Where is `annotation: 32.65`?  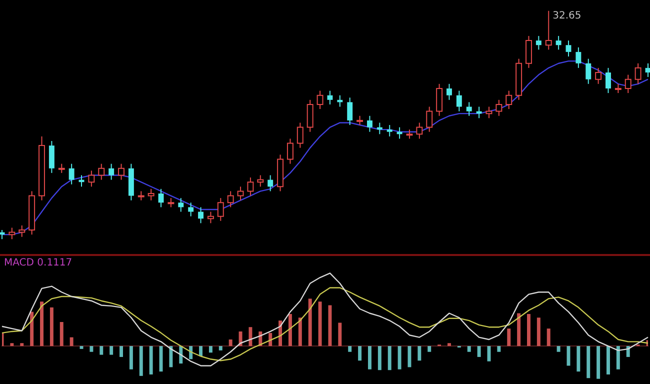
annotation: 32.65 is located at coordinates (567, 16).